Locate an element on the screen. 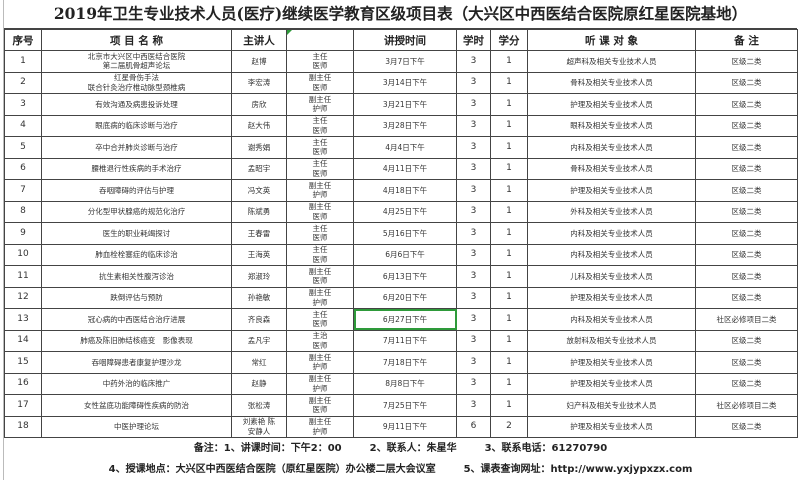 The height and width of the screenshot is (480, 800). cell-time: 6月20日下午 is located at coordinates (405, 297).